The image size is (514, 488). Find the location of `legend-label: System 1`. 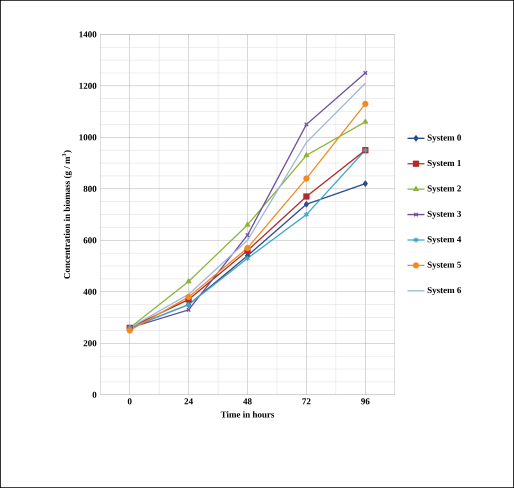

legend-label: System 1 is located at coordinates (444, 164).